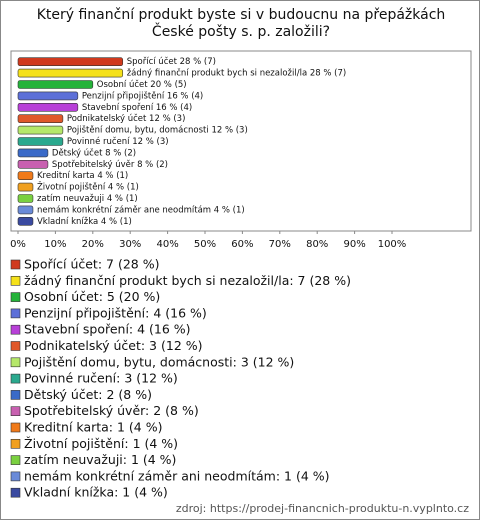 This screenshot has width=480, height=520. Describe the element at coordinates (84, 222) in the screenshot. I see `value-label: Vkladní knížka 4 % (1)` at that location.